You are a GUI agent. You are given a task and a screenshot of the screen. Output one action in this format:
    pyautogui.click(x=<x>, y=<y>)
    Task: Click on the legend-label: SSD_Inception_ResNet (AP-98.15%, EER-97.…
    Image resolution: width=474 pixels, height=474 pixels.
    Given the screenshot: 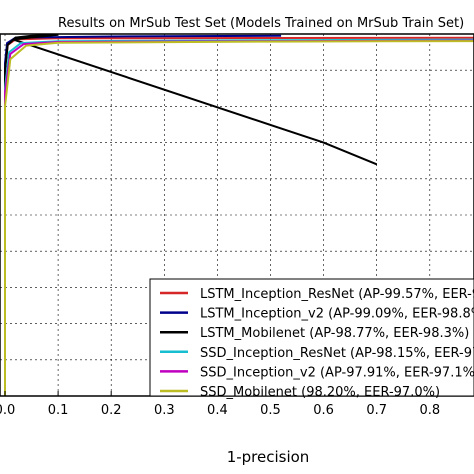 What is the action you would take?
    pyautogui.click(x=337, y=353)
    